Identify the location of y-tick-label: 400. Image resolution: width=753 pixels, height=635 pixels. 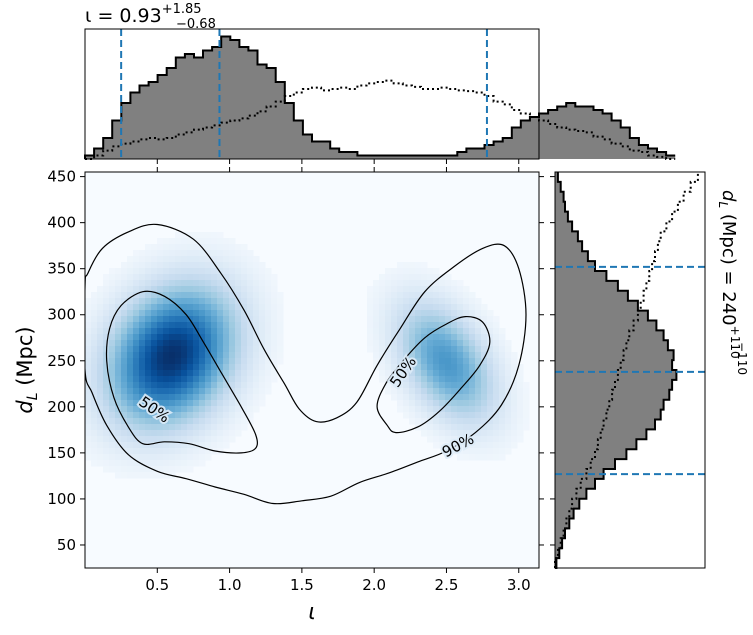
(61, 223).